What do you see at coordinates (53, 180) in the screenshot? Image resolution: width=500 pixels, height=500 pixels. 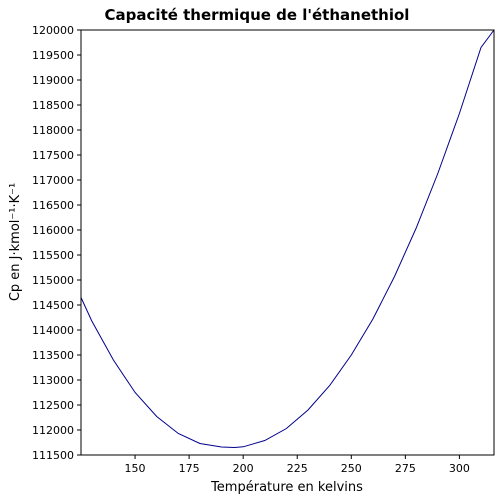 I see `y-tick-label: 117000` at bounding box center [53, 180].